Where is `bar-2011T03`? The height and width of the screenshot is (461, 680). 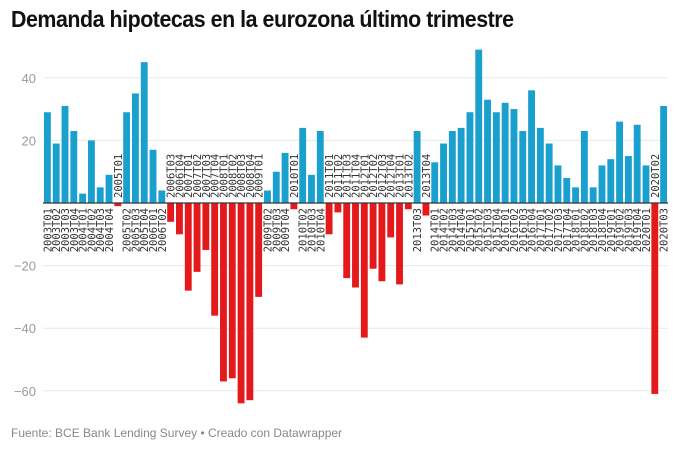 bar-2011T03 is located at coordinates (347, 241).